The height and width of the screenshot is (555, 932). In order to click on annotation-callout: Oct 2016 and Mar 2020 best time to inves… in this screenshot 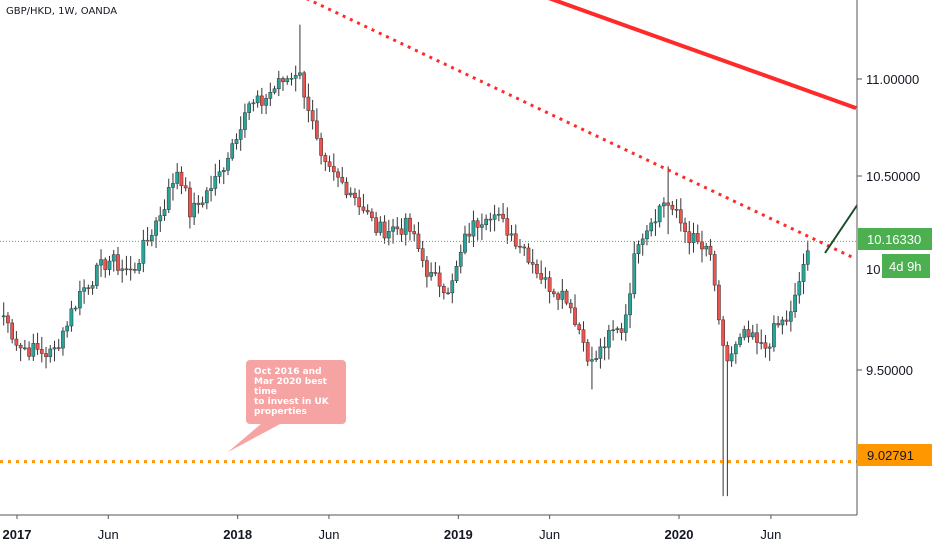, I will do `click(296, 392)`.